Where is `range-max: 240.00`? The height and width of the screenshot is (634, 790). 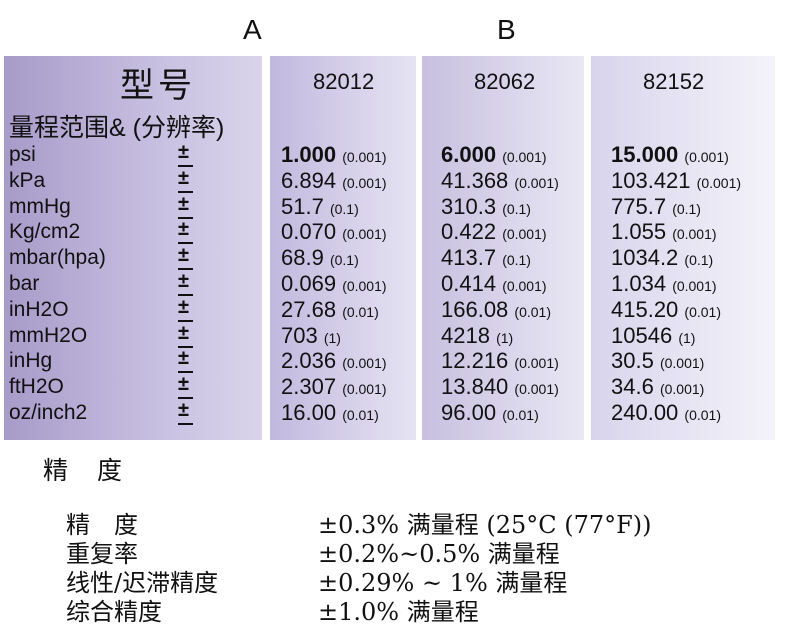
range-max: 240.00 is located at coordinates (645, 412).